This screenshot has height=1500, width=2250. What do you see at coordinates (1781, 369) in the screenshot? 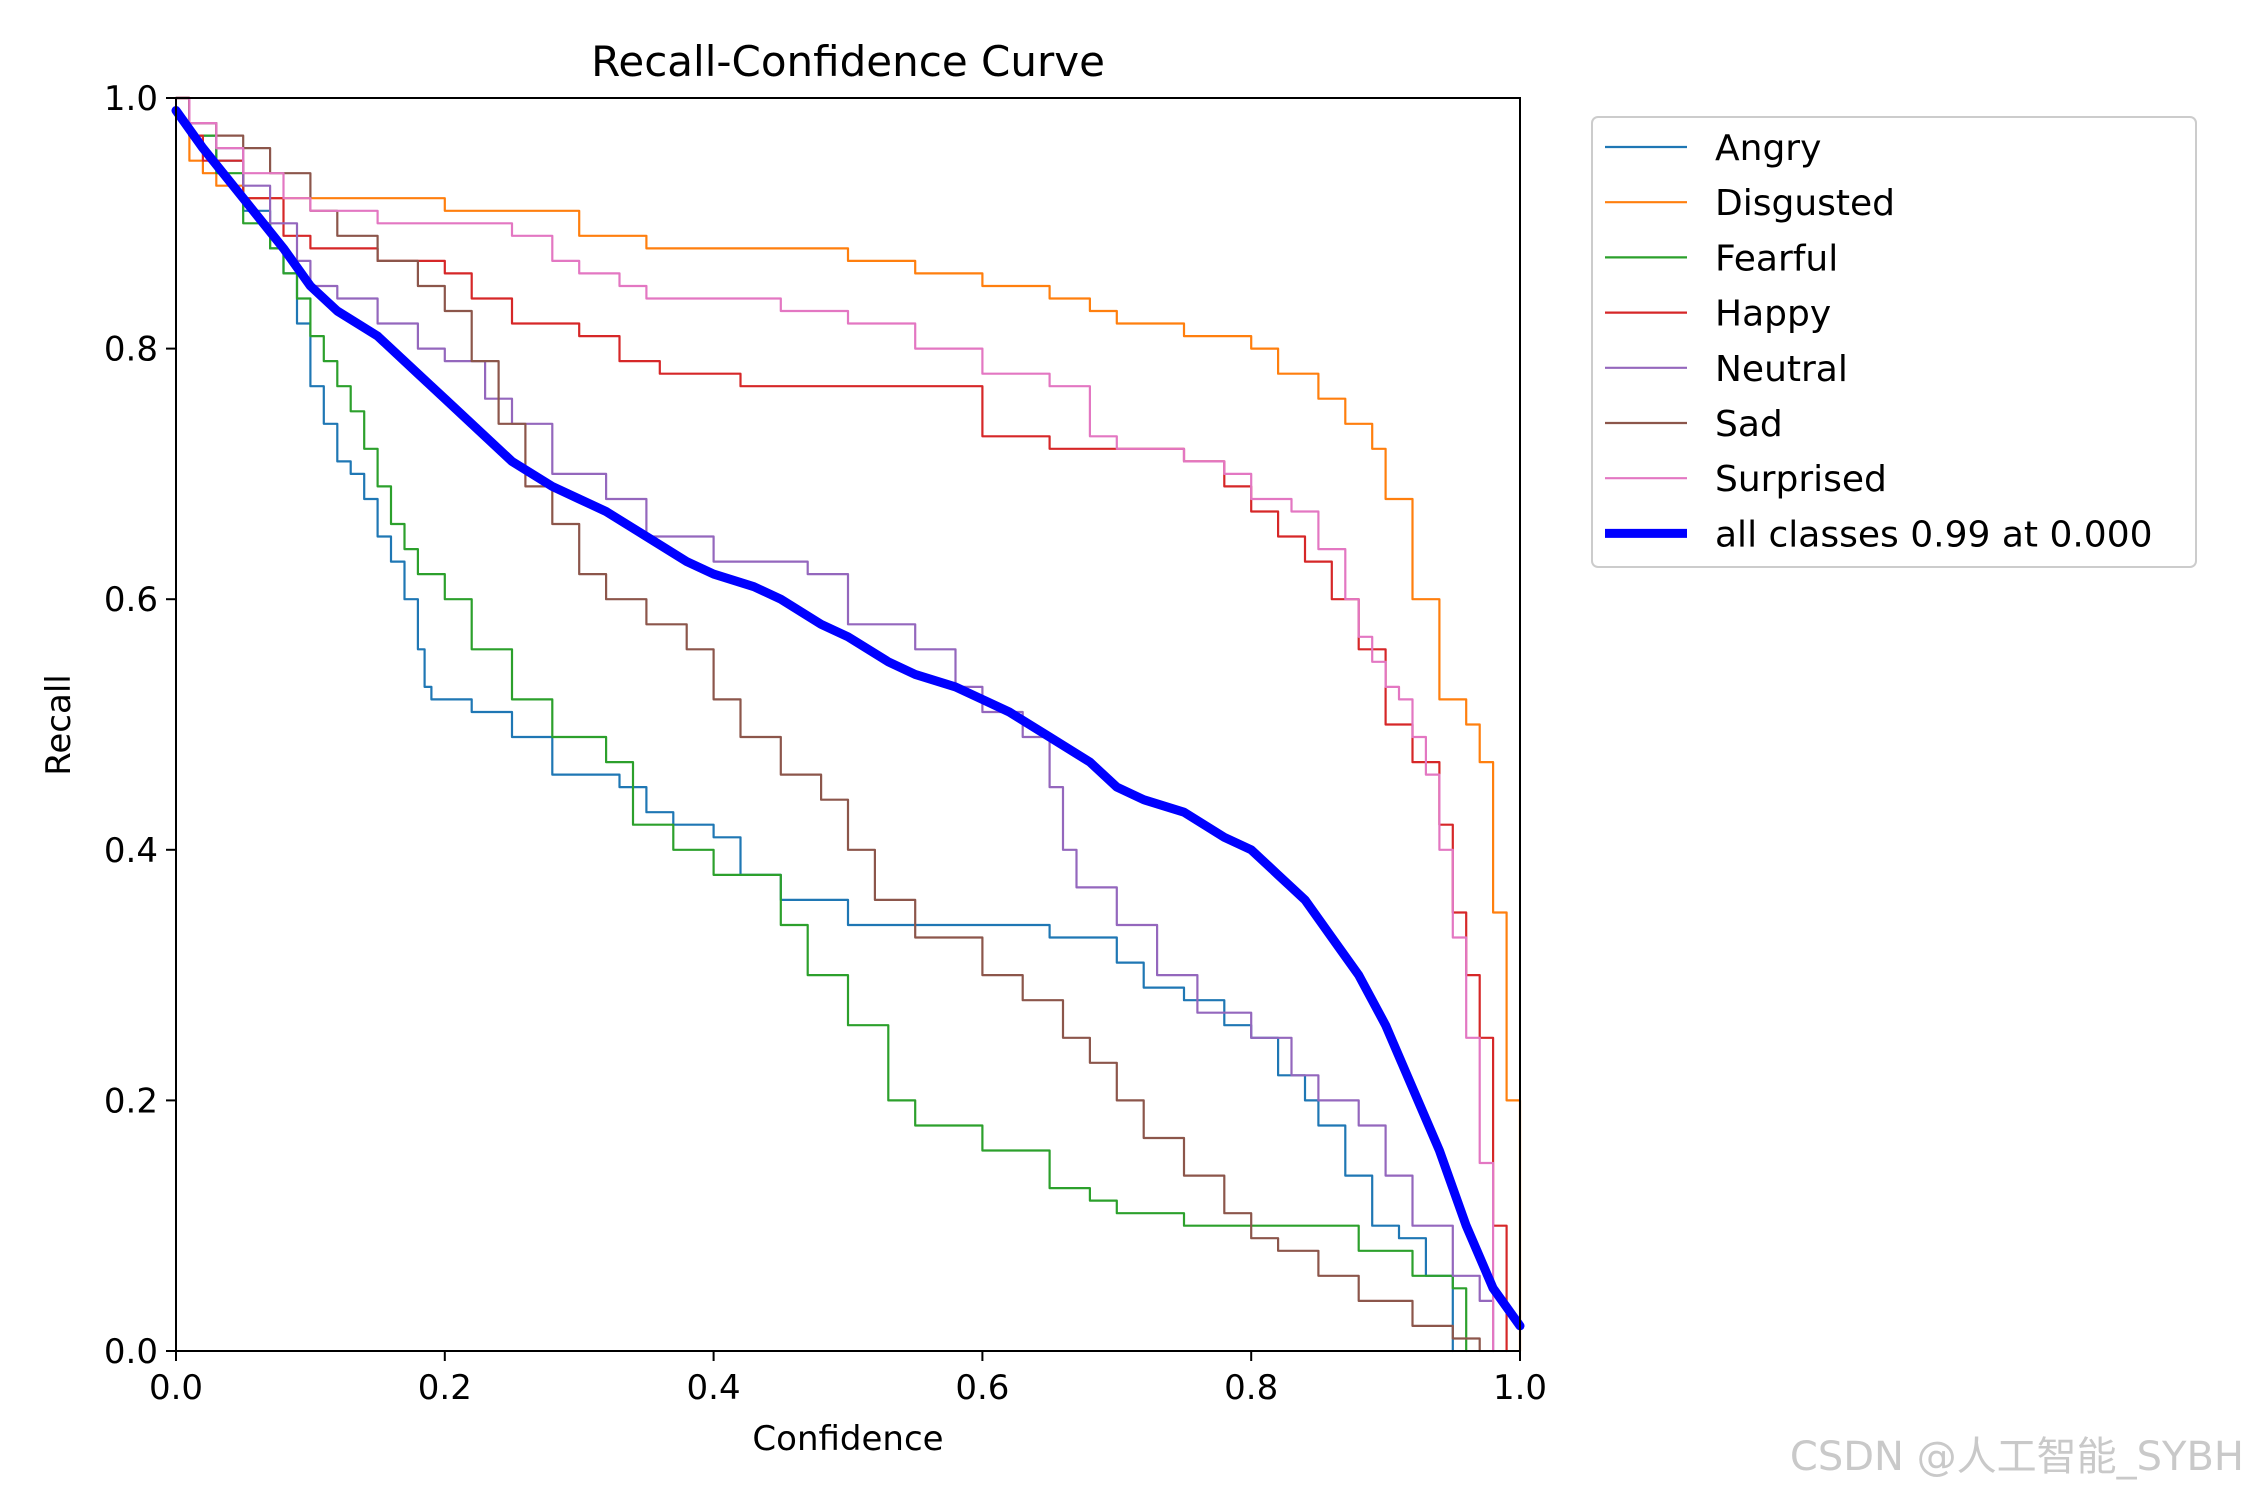
I see `legend-label: Neutral` at bounding box center [1781, 369].